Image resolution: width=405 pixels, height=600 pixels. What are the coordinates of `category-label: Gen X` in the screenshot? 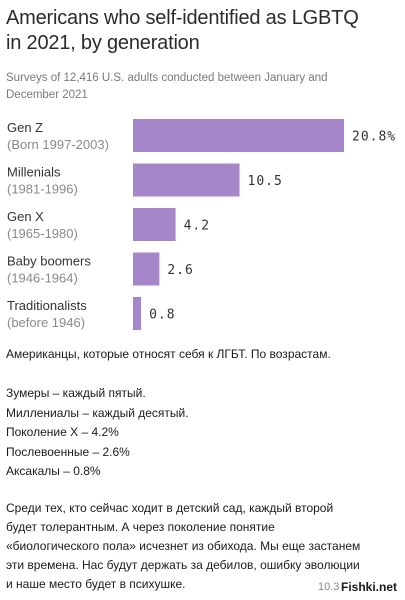 It's located at (25, 216).